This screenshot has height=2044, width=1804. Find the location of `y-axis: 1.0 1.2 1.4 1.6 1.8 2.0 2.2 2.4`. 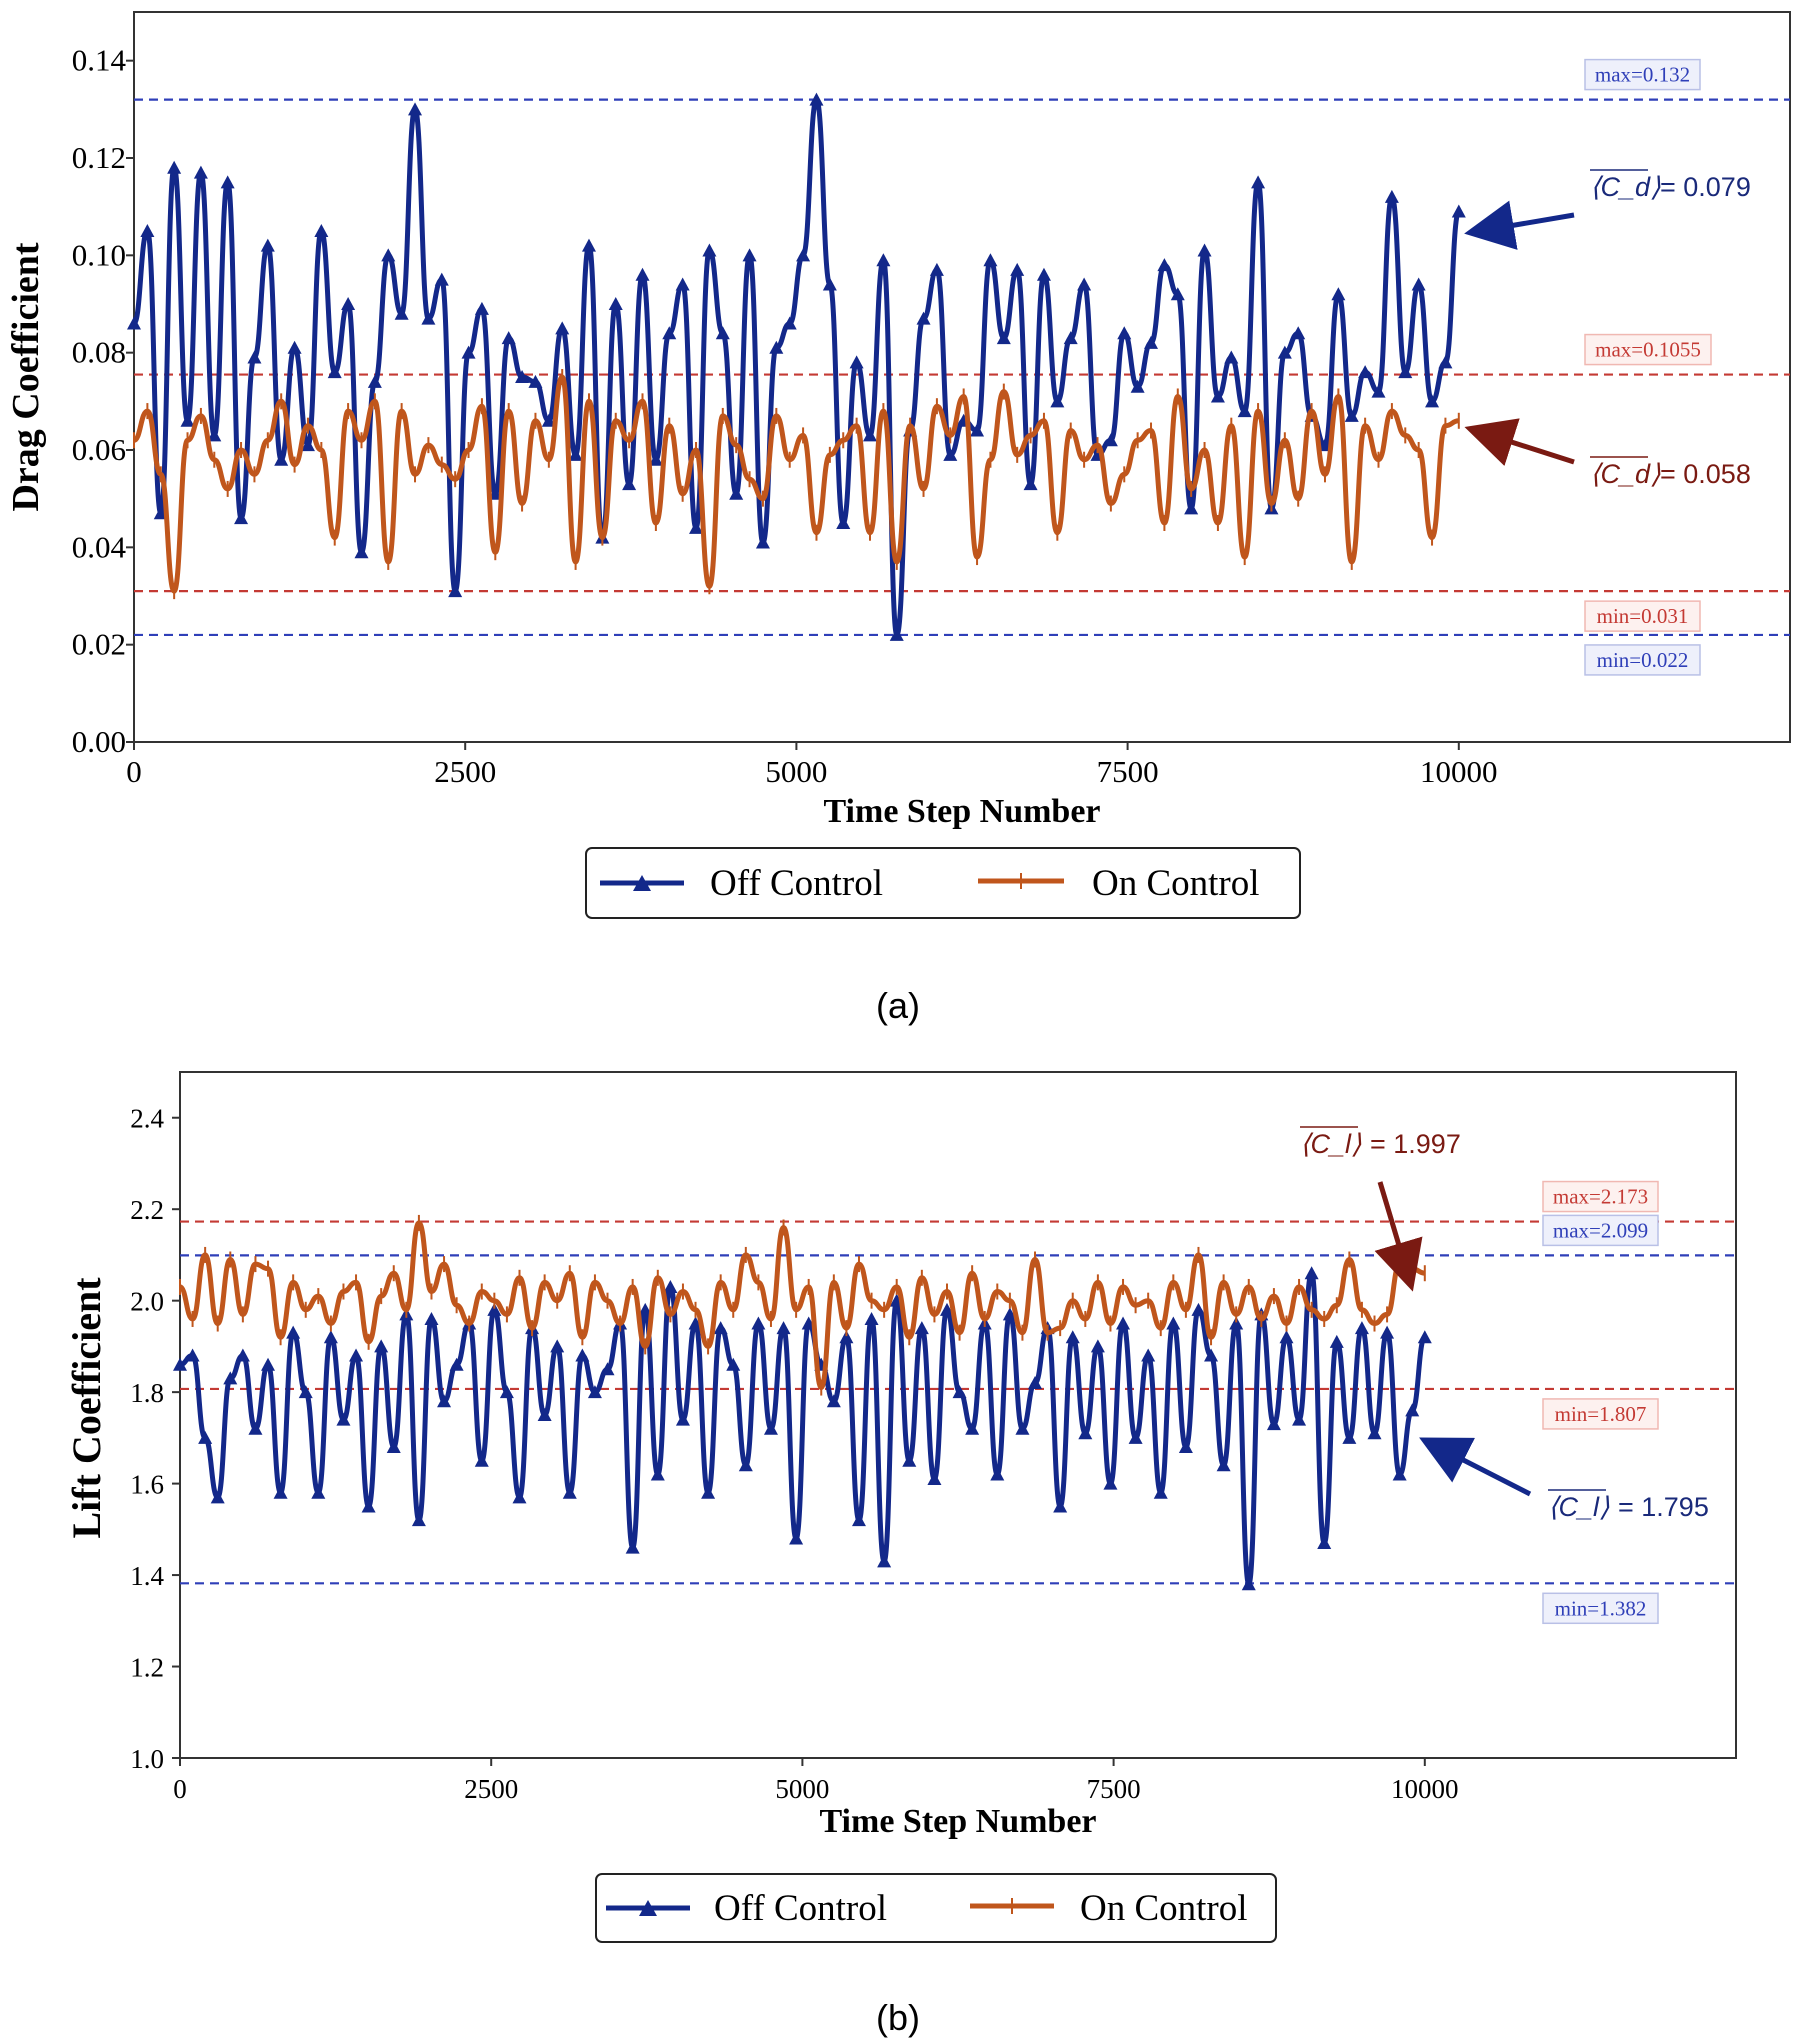

y-axis: 1.0 1.2 1.4 1.6 1.8 2.0 2.2 2.4 is located at coordinates (155, 1439).